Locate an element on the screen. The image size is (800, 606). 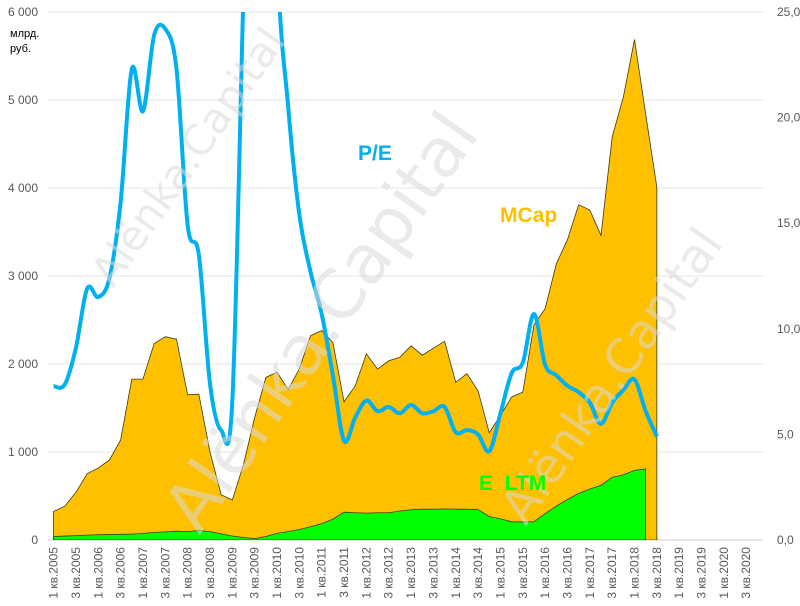
y-axis-left: 0 1 000 2 000 3 000 4 000 5 000 6 000 is located at coordinates (23, 276).